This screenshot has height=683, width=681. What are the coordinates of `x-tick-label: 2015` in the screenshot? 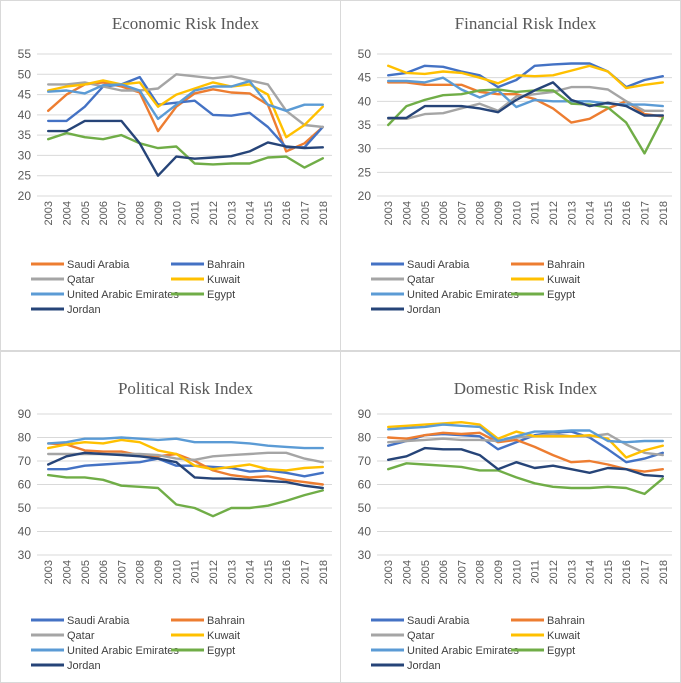 It's located at (609, 213).